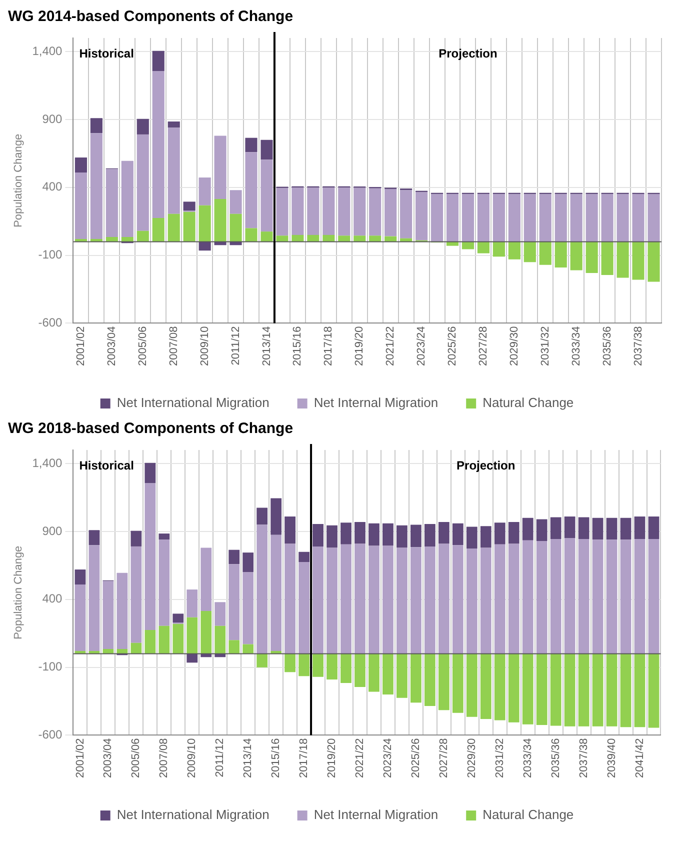 The width and height of the screenshot is (678, 844). Describe the element at coordinates (640, 758) in the screenshot. I see `x-tick-label: 2041/42` at that location.